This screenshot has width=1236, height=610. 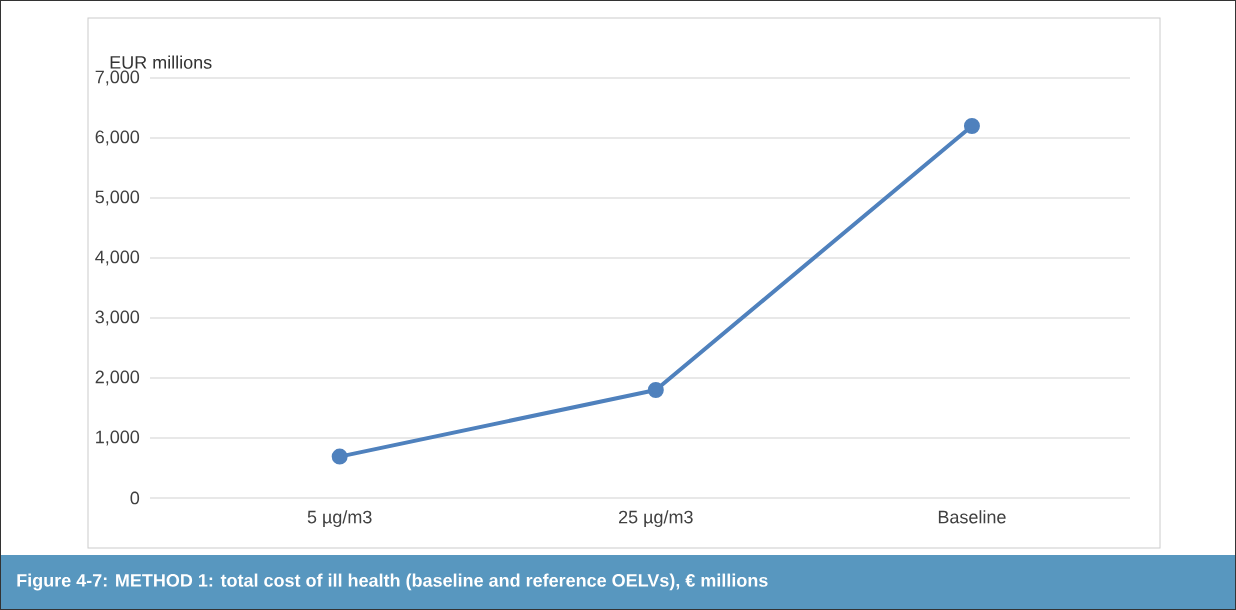 What do you see at coordinates (118, 438) in the screenshot?
I see `y-tick-label: 1,000` at bounding box center [118, 438].